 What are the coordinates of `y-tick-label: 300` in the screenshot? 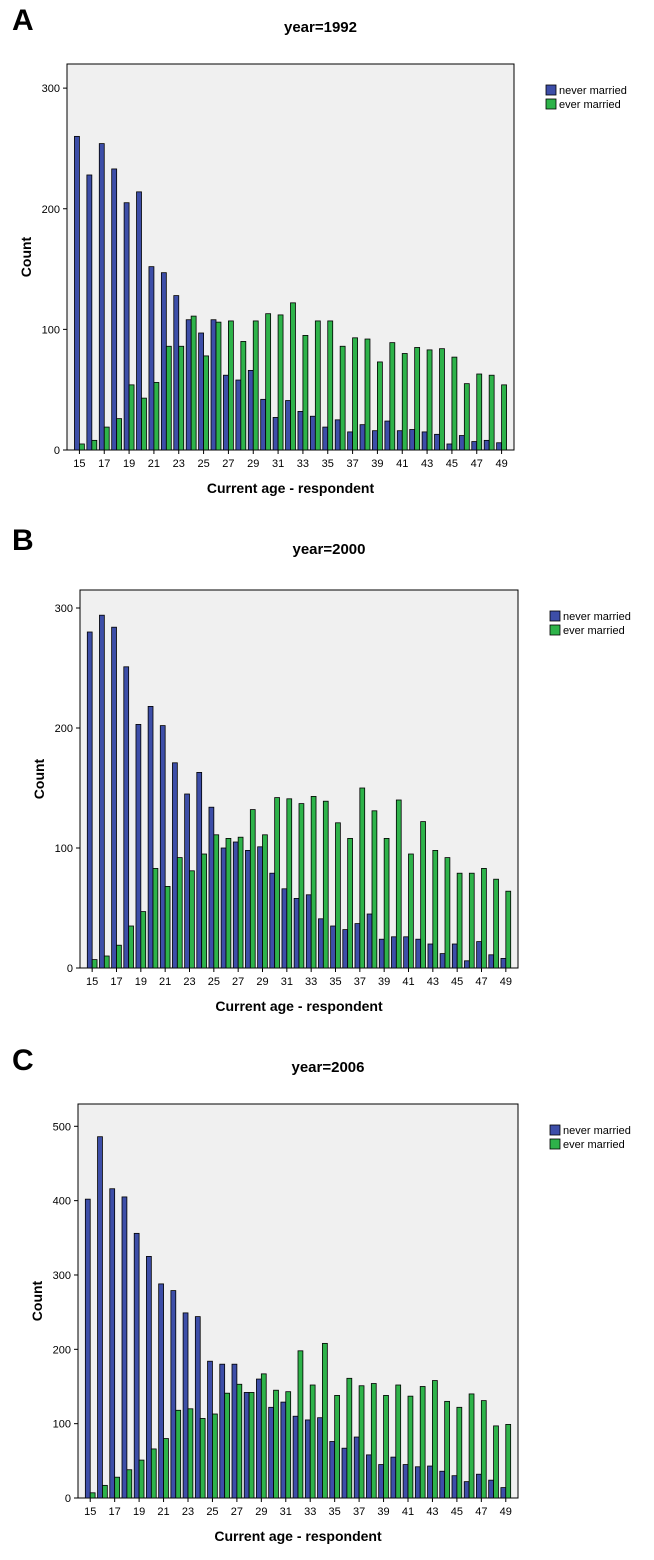 It's located at (51, 89).